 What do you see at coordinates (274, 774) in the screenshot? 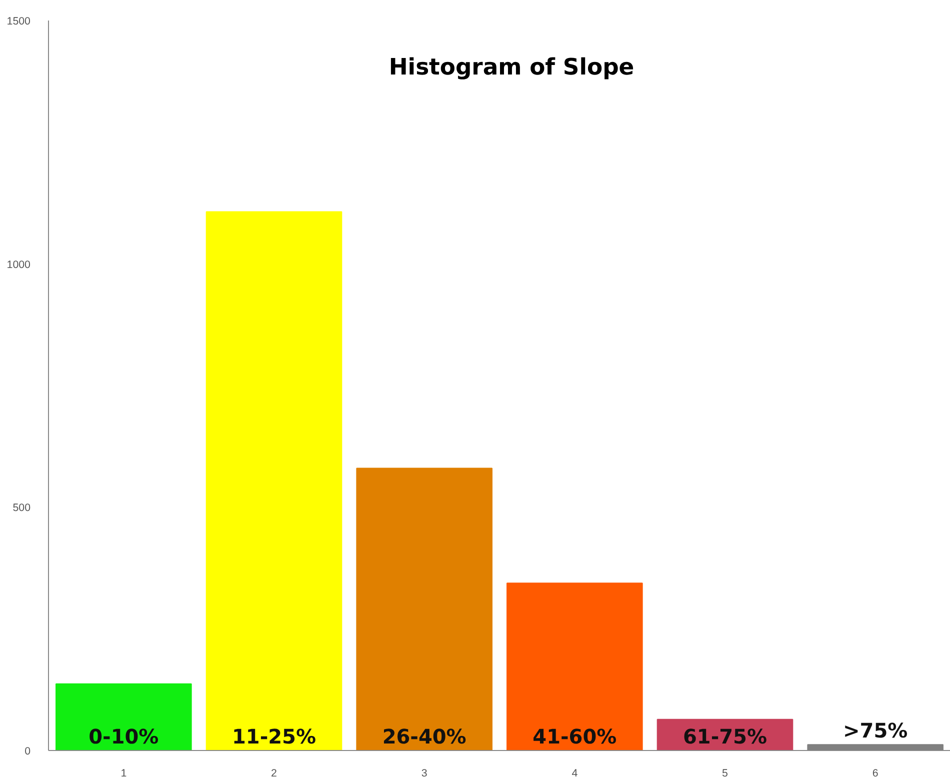
I see `x-tick-label: 2` at bounding box center [274, 774].